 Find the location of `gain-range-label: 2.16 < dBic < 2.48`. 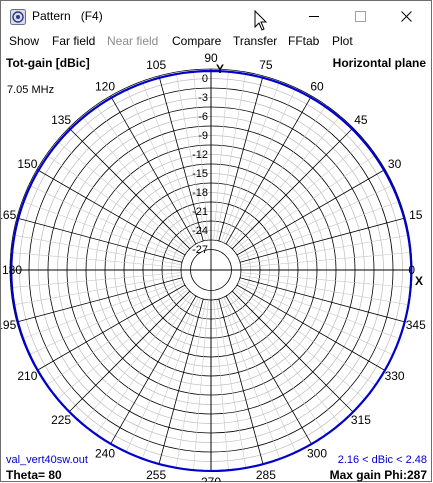

gain-range-label: 2.16 < dBic < 2.48 is located at coordinates (382, 460).